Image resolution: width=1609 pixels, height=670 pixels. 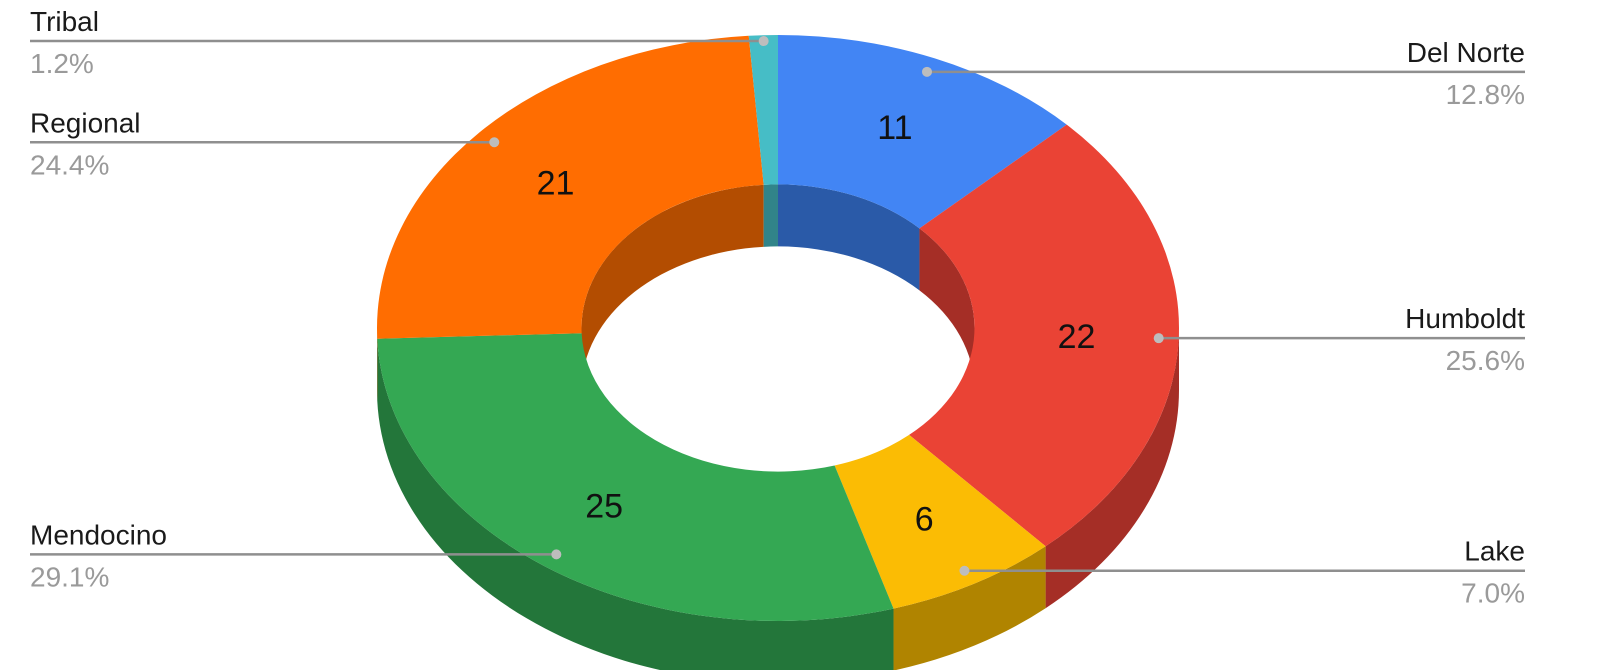 I want to click on slice-percent-lake: 7.0%, so click(x=1493, y=593).